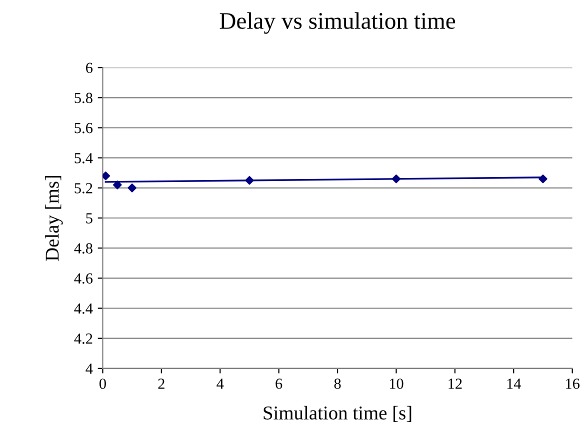  I want to click on y-tick-label: 5.2, so click(83, 188).